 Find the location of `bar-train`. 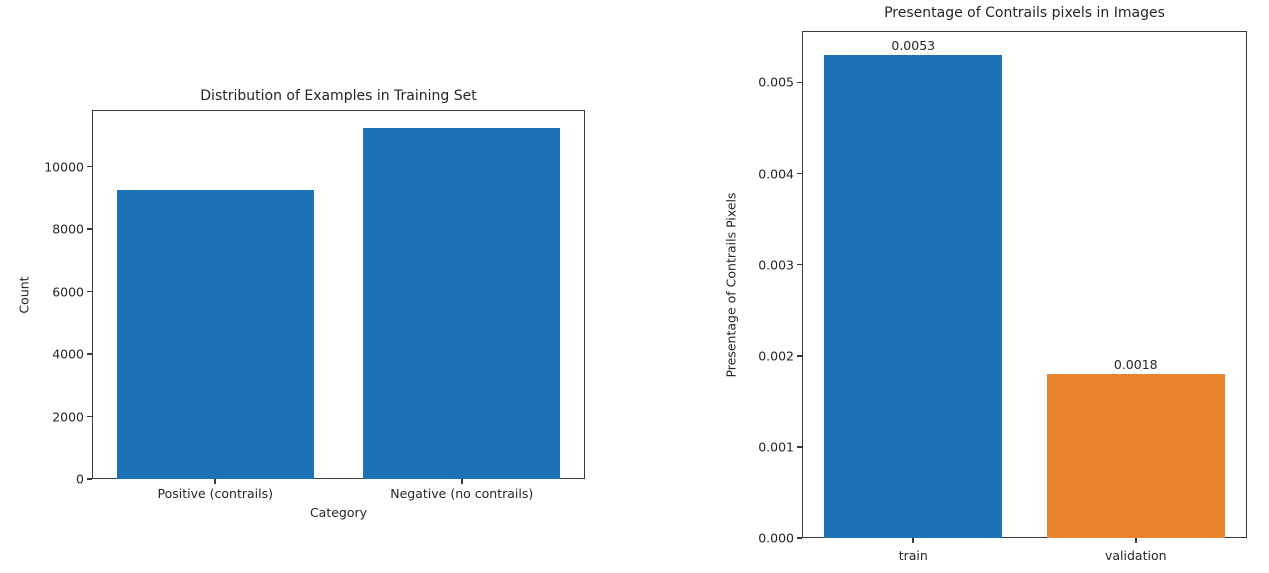

bar-train is located at coordinates (913, 296).